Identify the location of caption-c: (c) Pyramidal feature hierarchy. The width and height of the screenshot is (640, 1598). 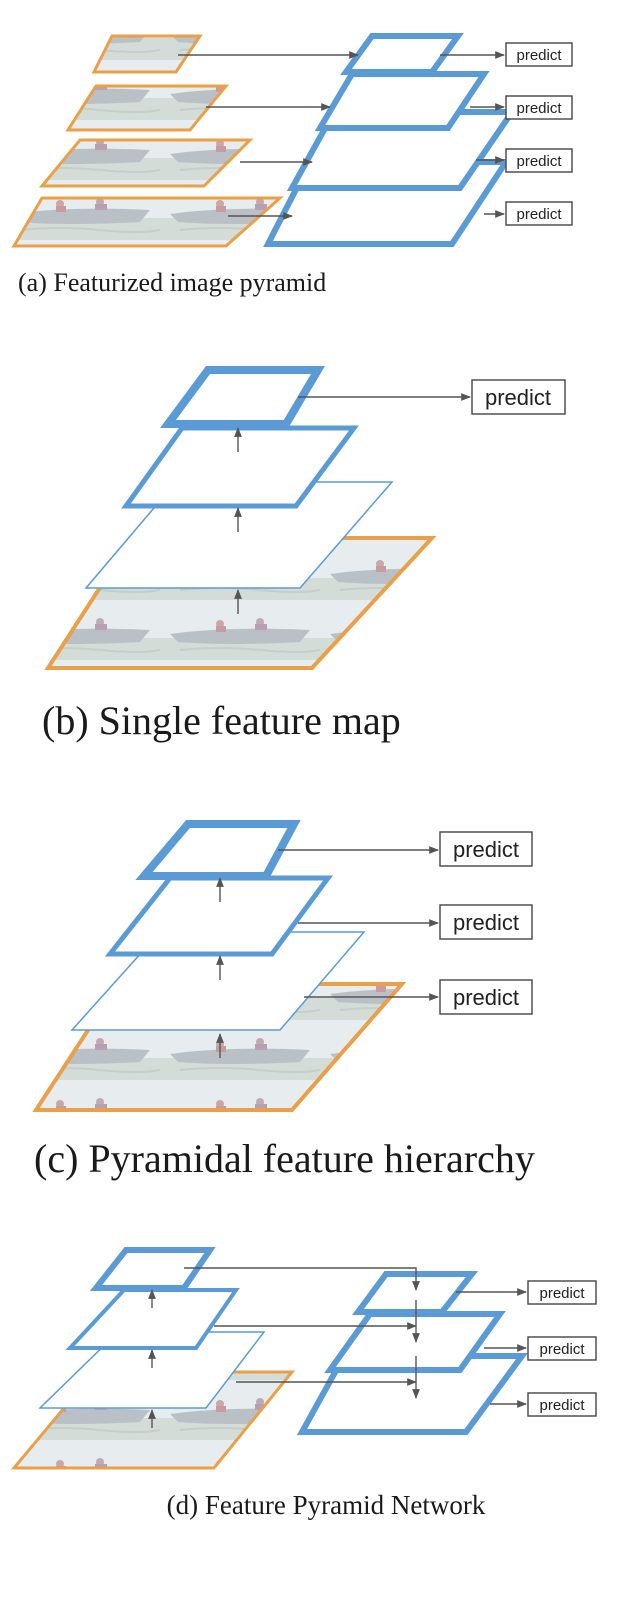
(284, 1158).